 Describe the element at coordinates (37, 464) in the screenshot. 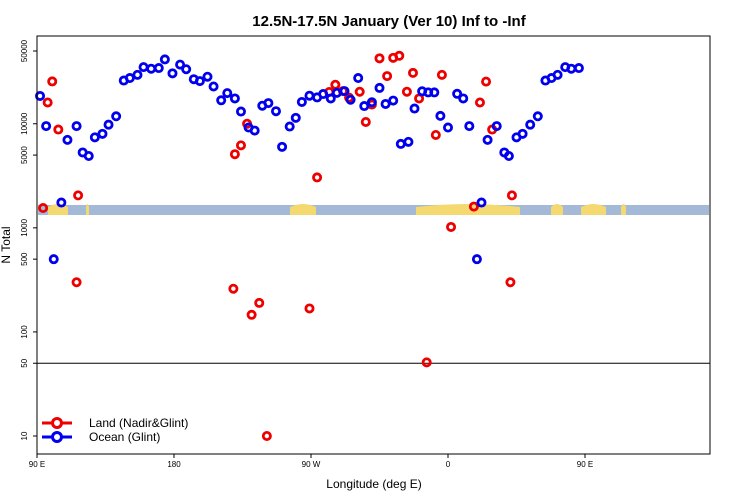

I see `x-tick-label: 90 E` at that location.